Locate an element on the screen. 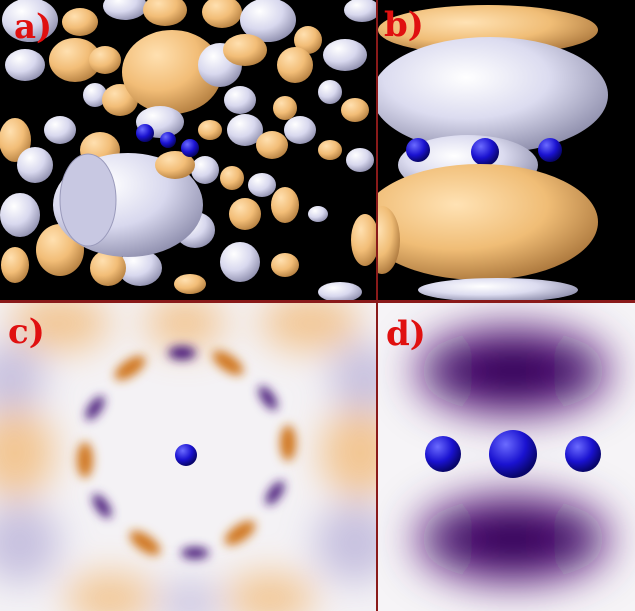 The height and width of the screenshot is (611, 635). panel-a-label: a) is located at coordinates (33, 27).